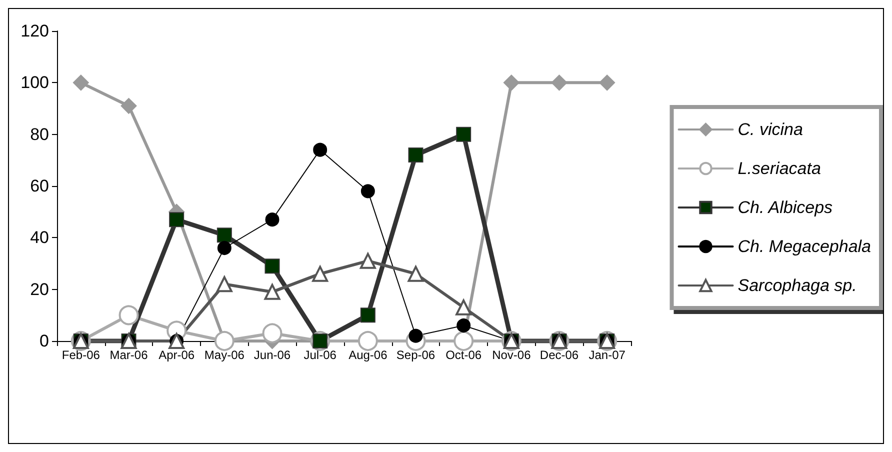 The height and width of the screenshot is (452, 892). Describe the element at coordinates (416, 355) in the screenshot. I see `x-tick-label: Sep-06` at that location.